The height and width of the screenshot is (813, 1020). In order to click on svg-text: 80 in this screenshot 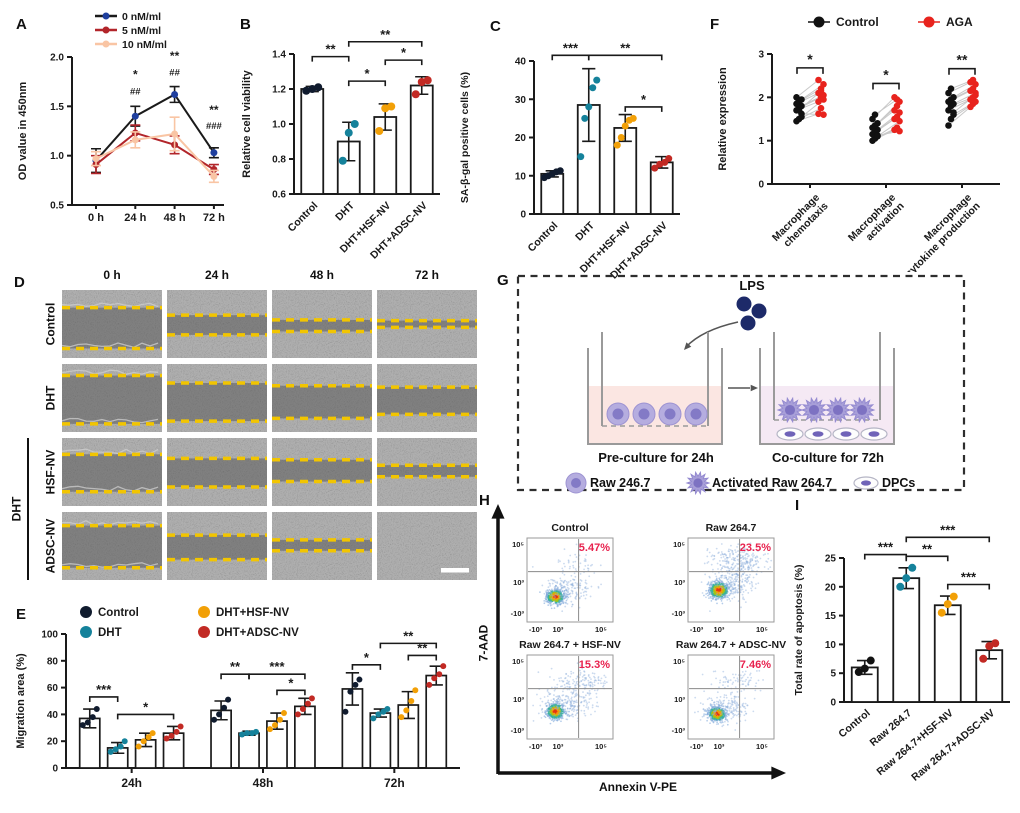, I will do `click(53, 661)`.